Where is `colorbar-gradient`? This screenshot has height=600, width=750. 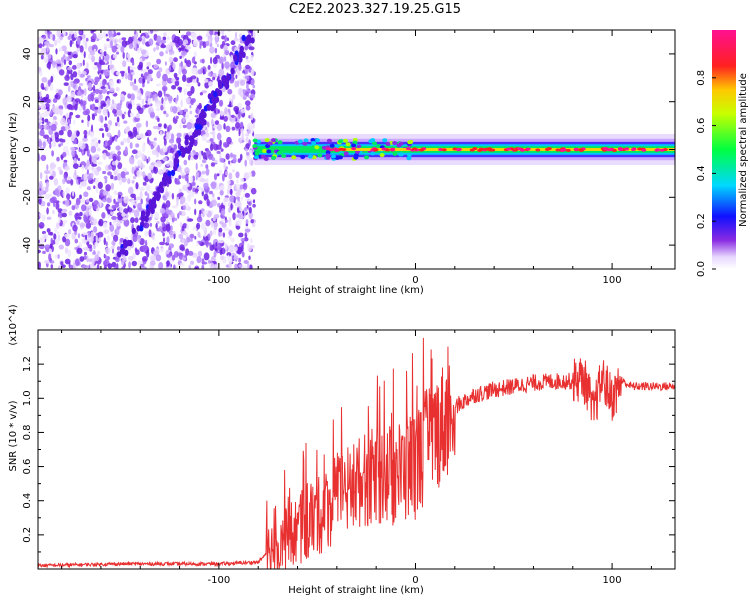 colorbar-gradient is located at coordinates (724, 149).